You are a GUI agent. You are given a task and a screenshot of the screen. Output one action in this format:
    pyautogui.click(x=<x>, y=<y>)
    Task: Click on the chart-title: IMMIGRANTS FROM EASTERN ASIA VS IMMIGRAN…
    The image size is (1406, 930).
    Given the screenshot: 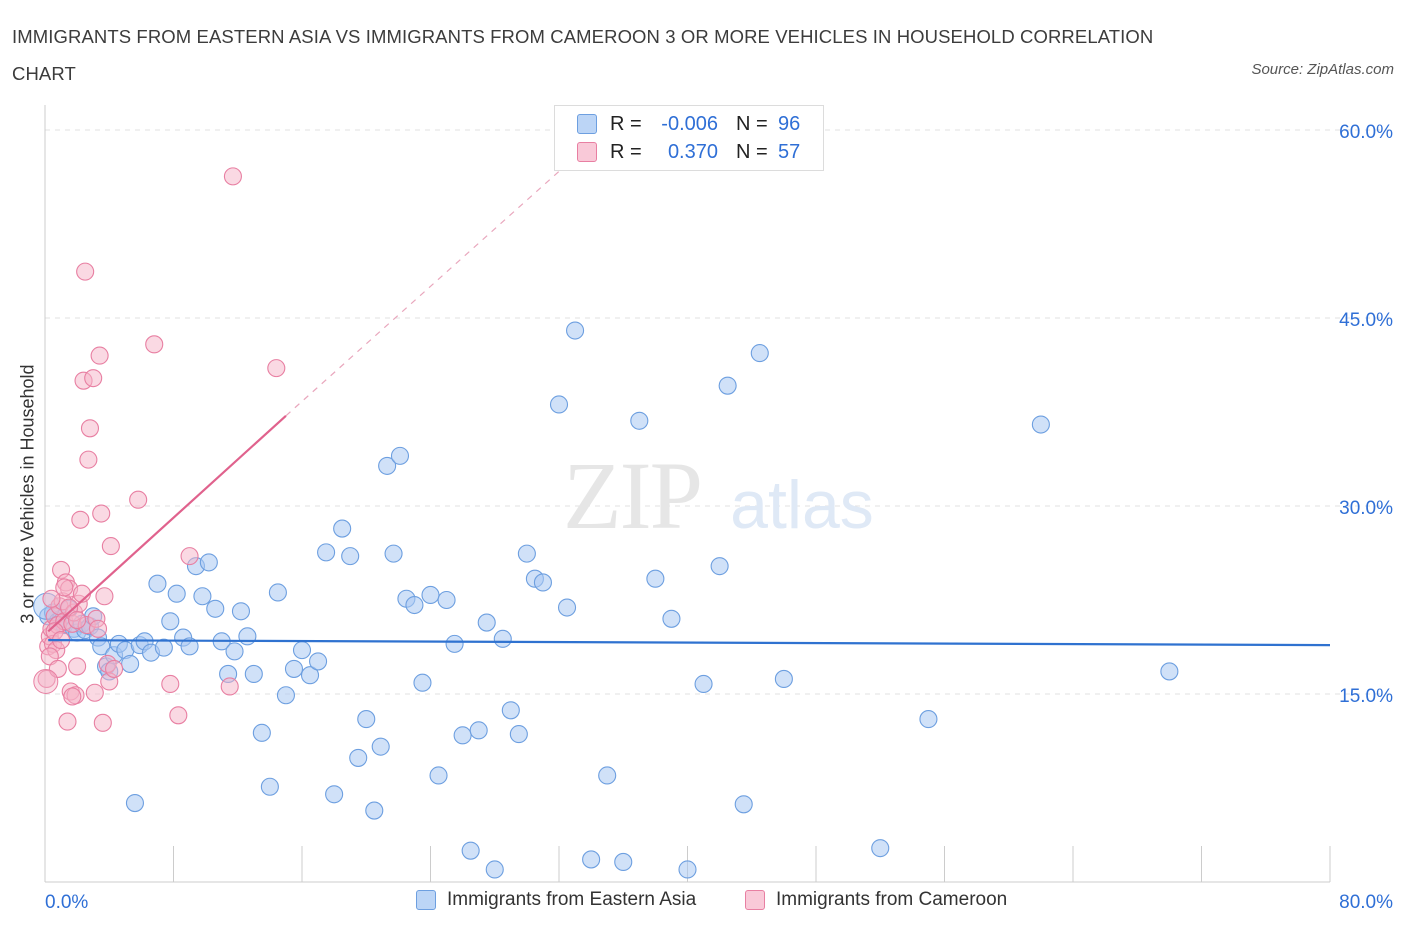 What is the action you would take?
    pyautogui.click(x=583, y=55)
    